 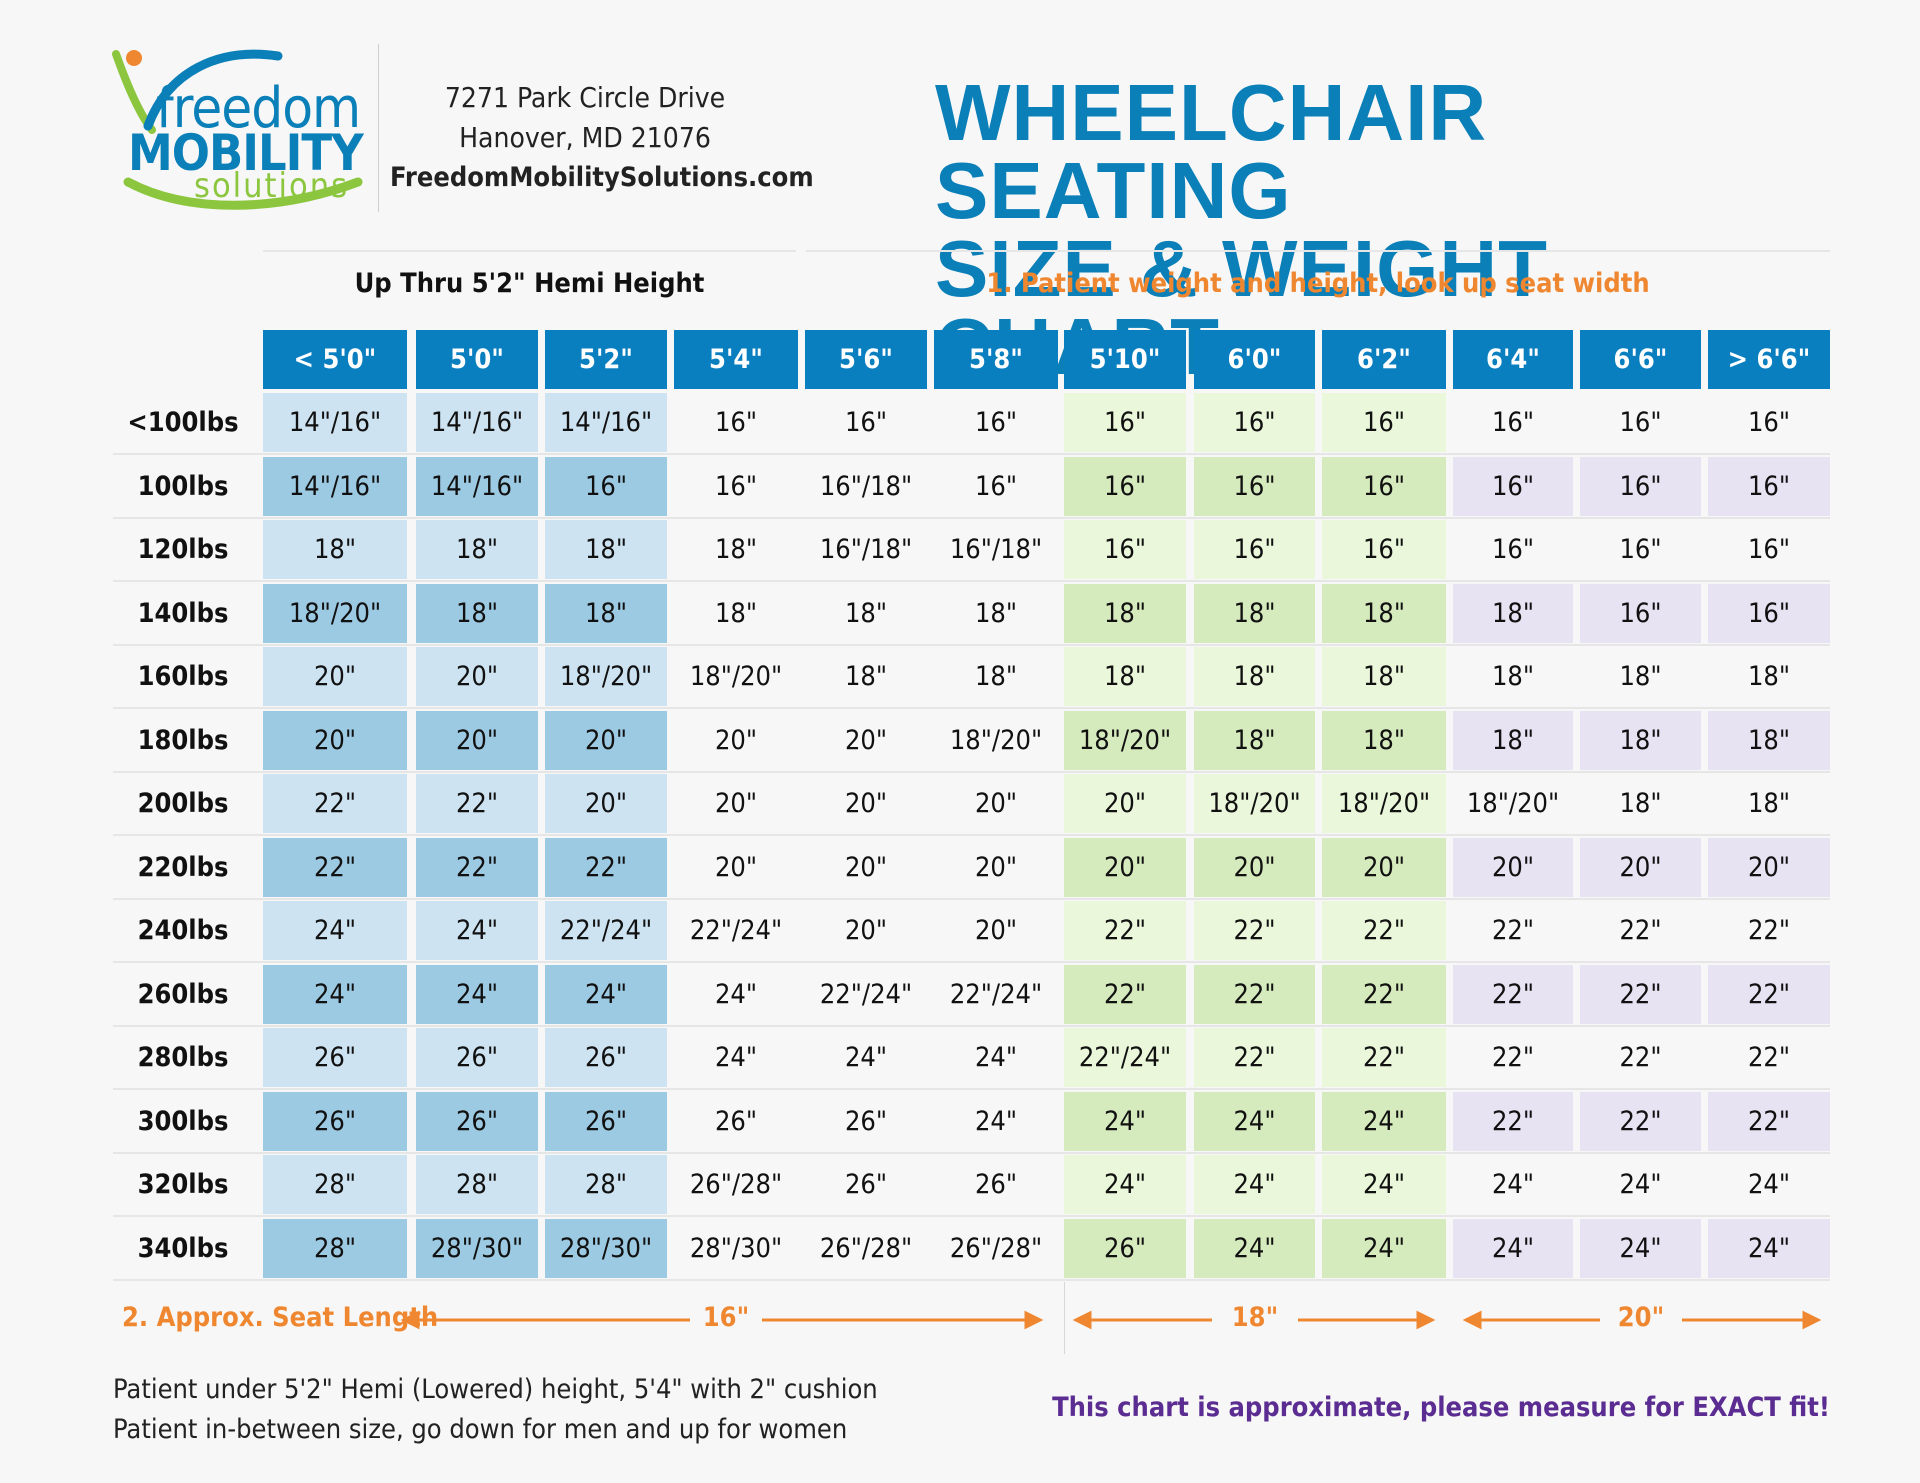 What do you see at coordinates (736, 1248) in the screenshot?
I see `seat-width-cell: 28"/30"` at bounding box center [736, 1248].